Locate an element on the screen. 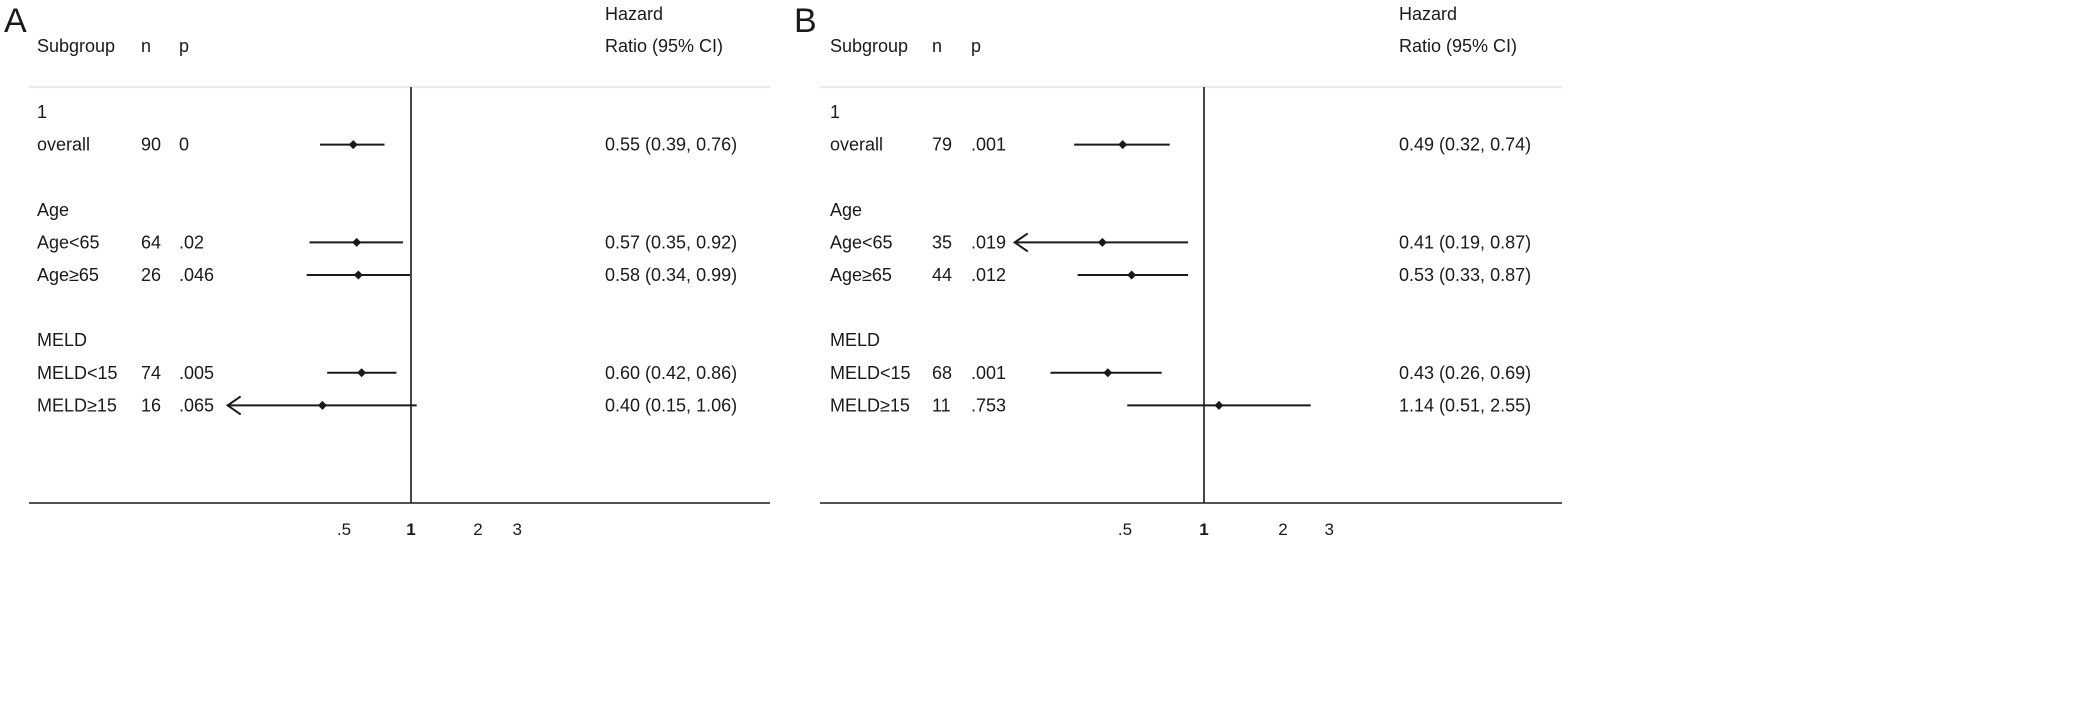  n-value: 16 is located at coordinates (151, 405).